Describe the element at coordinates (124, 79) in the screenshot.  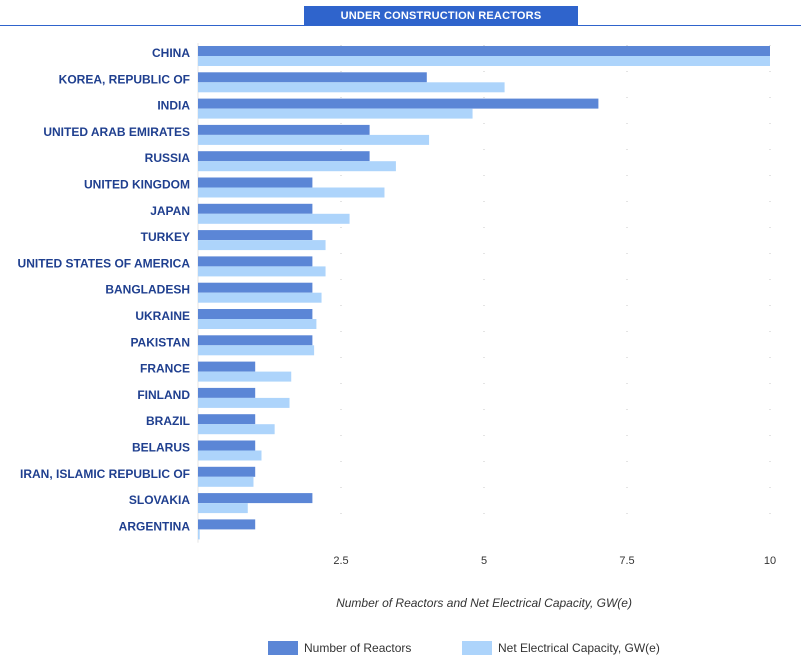
I see `category-label-1: KOREA, REPUBLIC OF` at that location.